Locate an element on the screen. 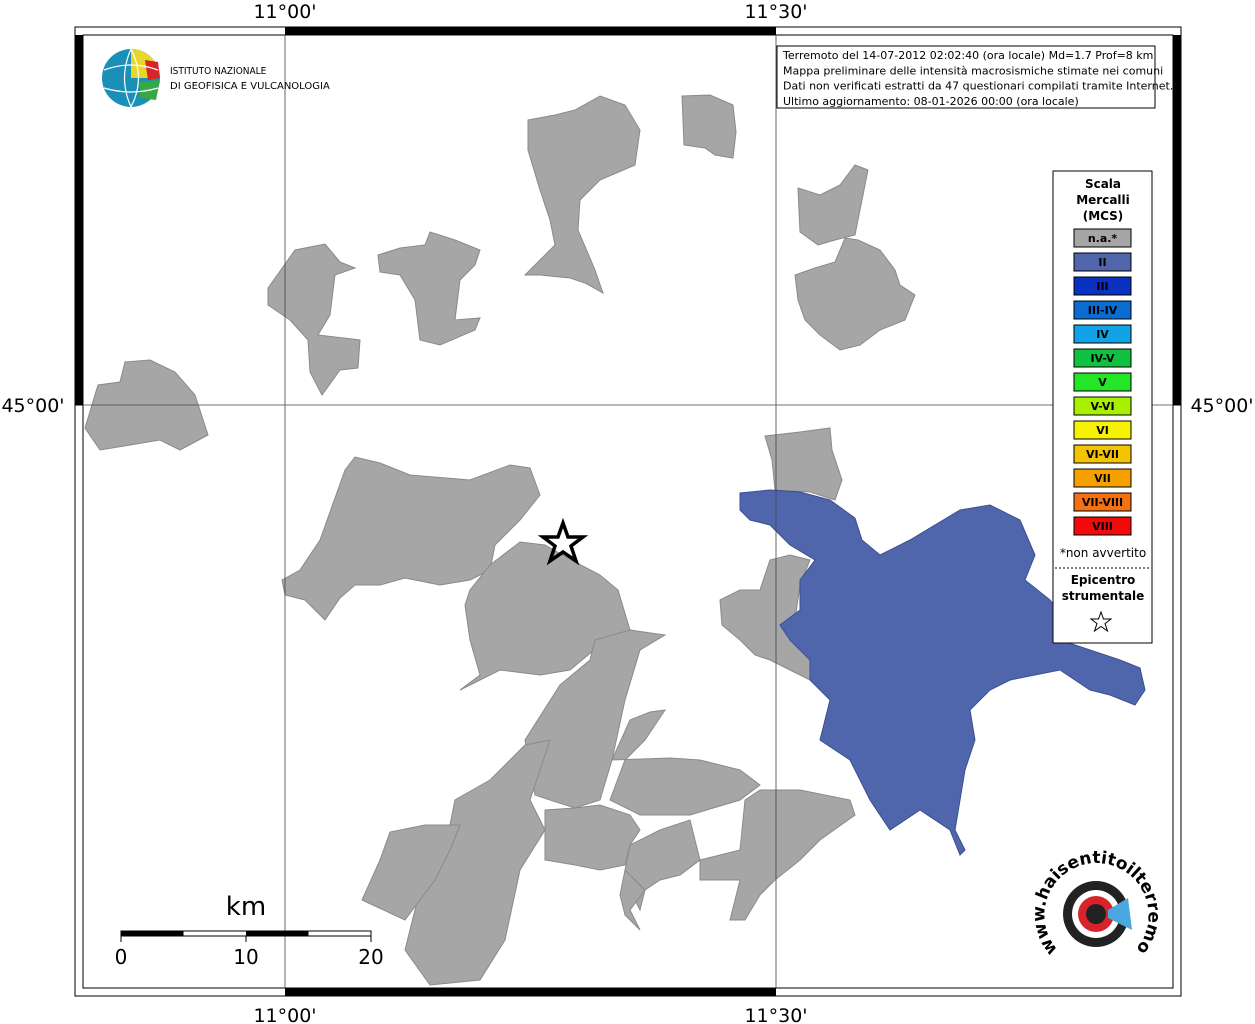  scale-label: 10 is located at coordinates (245, 957).